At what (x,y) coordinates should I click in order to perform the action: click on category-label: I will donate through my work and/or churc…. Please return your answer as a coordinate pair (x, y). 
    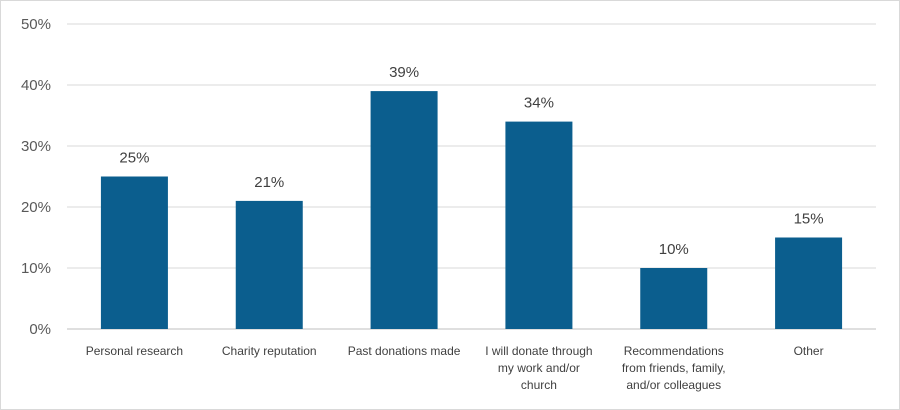
    Looking at the image, I should click on (538, 368).